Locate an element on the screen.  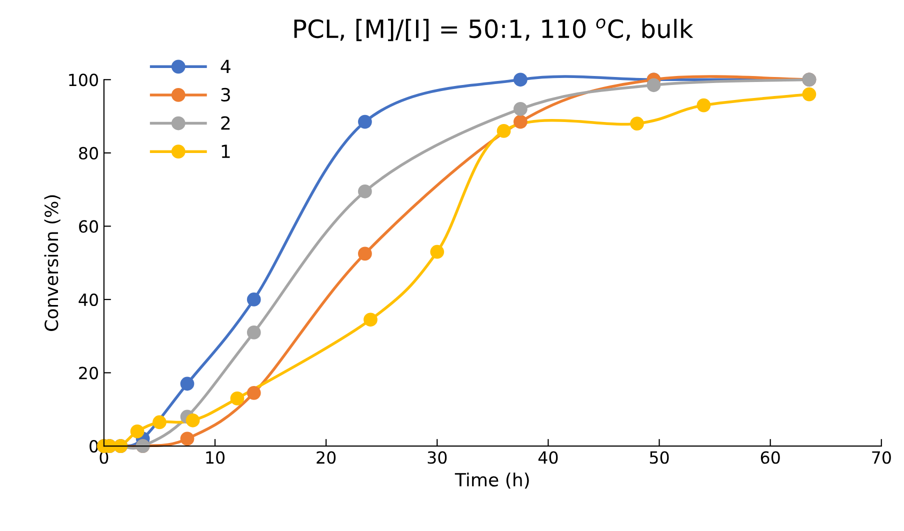
x-tick-label: 50 is located at coordinates (659, 457).